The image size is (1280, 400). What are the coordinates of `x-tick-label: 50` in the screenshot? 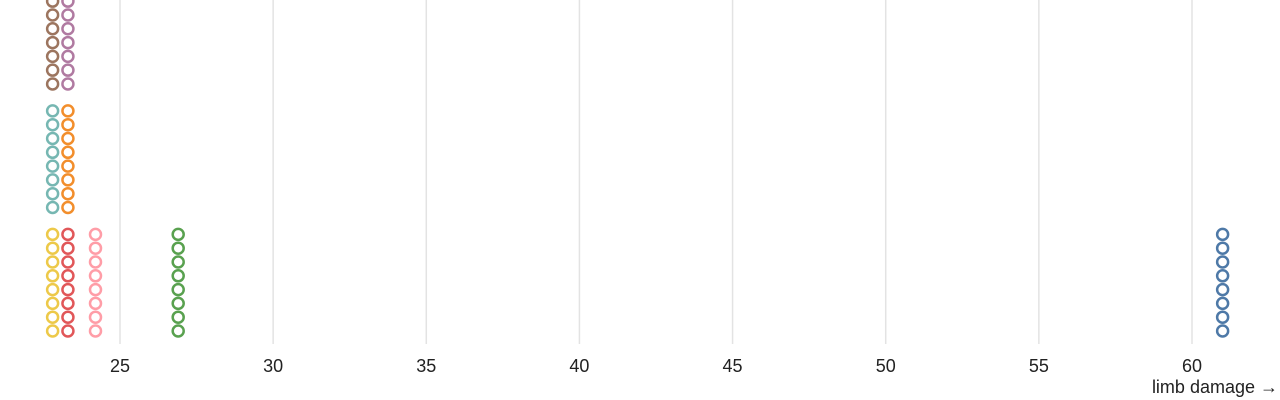 It's located at (886, 366).